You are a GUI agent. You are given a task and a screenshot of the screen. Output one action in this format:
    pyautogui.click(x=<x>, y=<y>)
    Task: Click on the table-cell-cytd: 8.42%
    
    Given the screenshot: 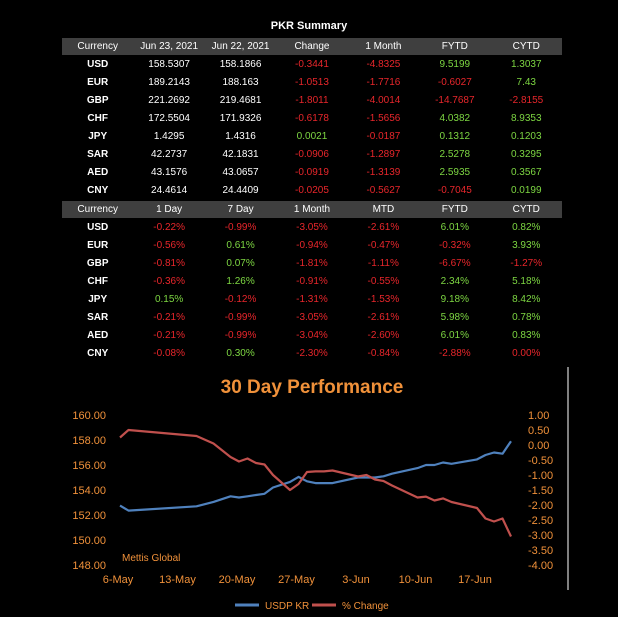 What is the action you would take?
    pyautogui.click(x=526, y=299)
    